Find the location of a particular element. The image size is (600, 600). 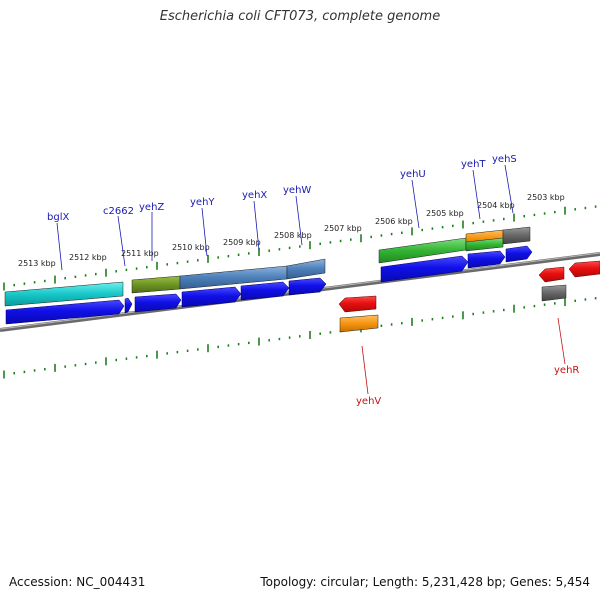

leader-lines-reverse is located at coordinates (463, 356).